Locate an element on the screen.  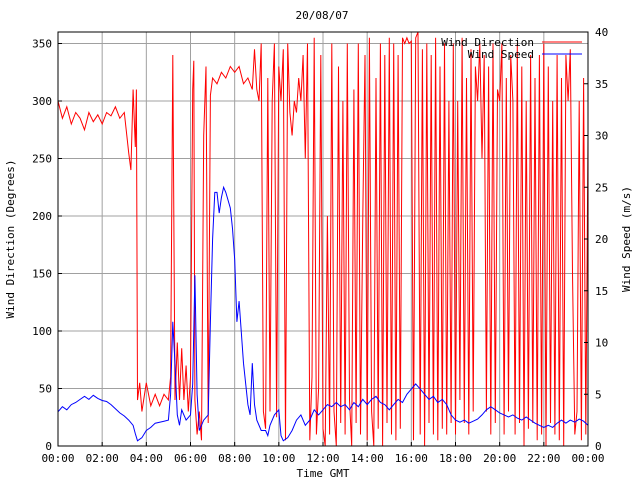
x-axis-title: Time GMT is located at coordinates (323, 473).